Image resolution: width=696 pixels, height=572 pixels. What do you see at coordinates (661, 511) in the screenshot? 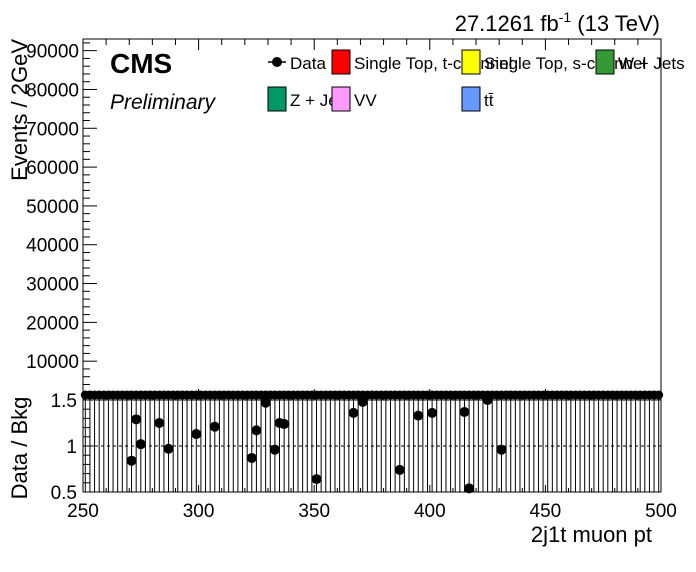
I see `x-tick-label: 500` at bounding box center [661, 511].